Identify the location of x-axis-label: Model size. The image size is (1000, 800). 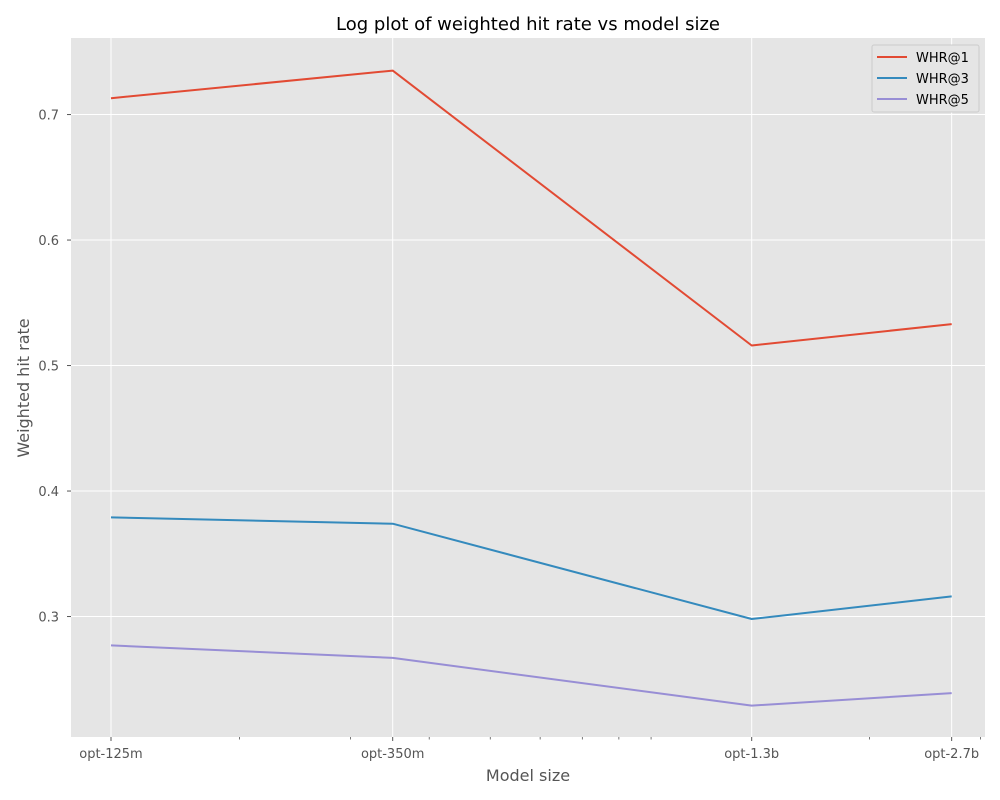
(528, 775).